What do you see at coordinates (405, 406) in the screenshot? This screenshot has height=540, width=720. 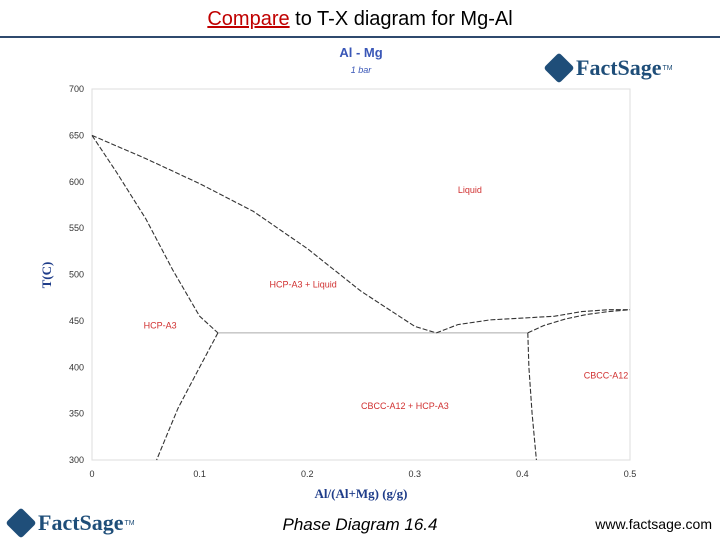 I see `region-label: CBCC-A12 + HCP-A3` at bounding box center [405, 406].